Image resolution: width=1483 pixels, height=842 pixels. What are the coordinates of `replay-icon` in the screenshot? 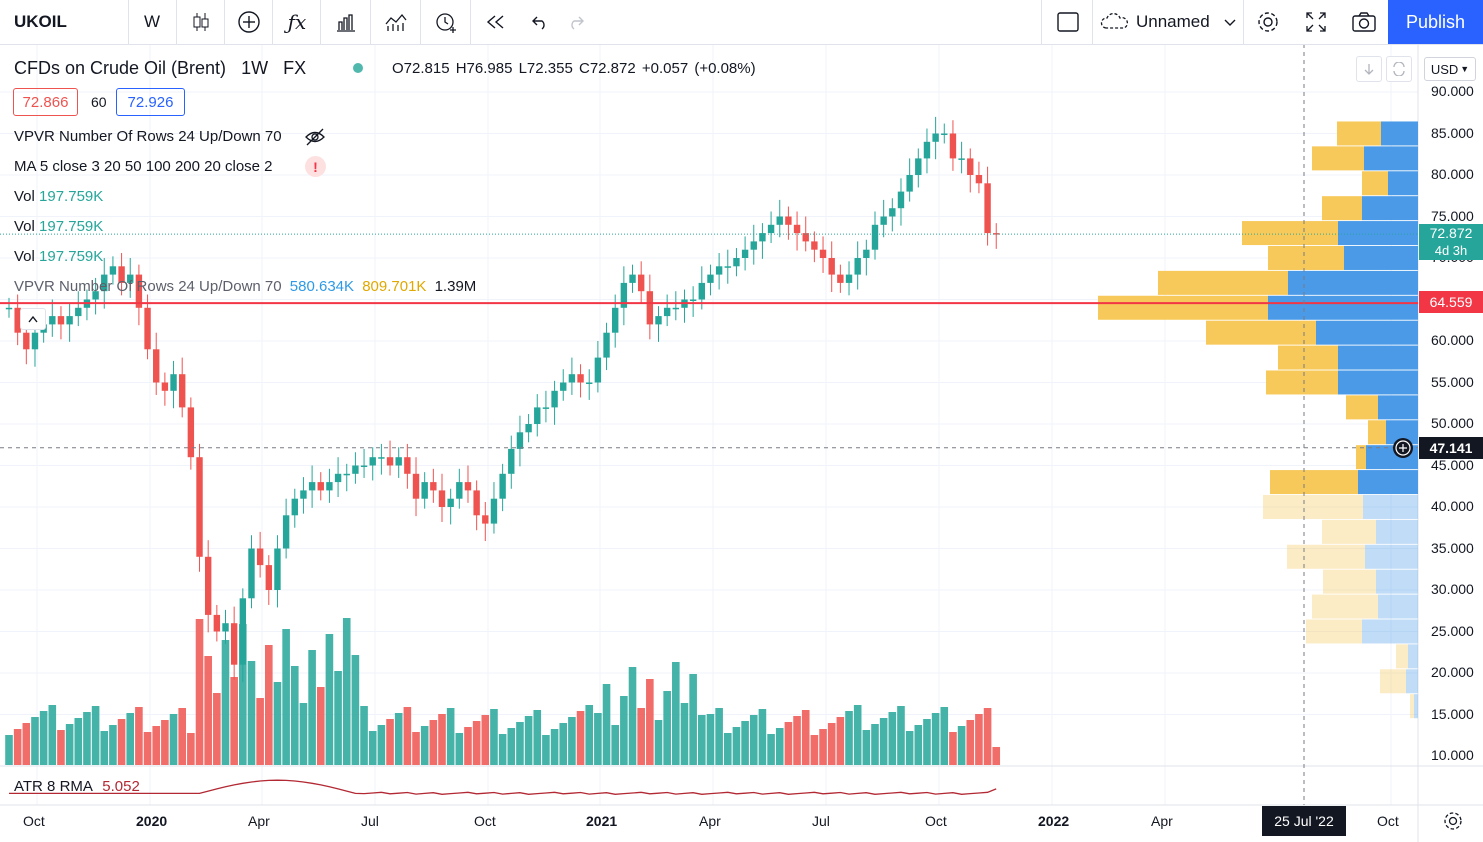 It's located at (496, 22).